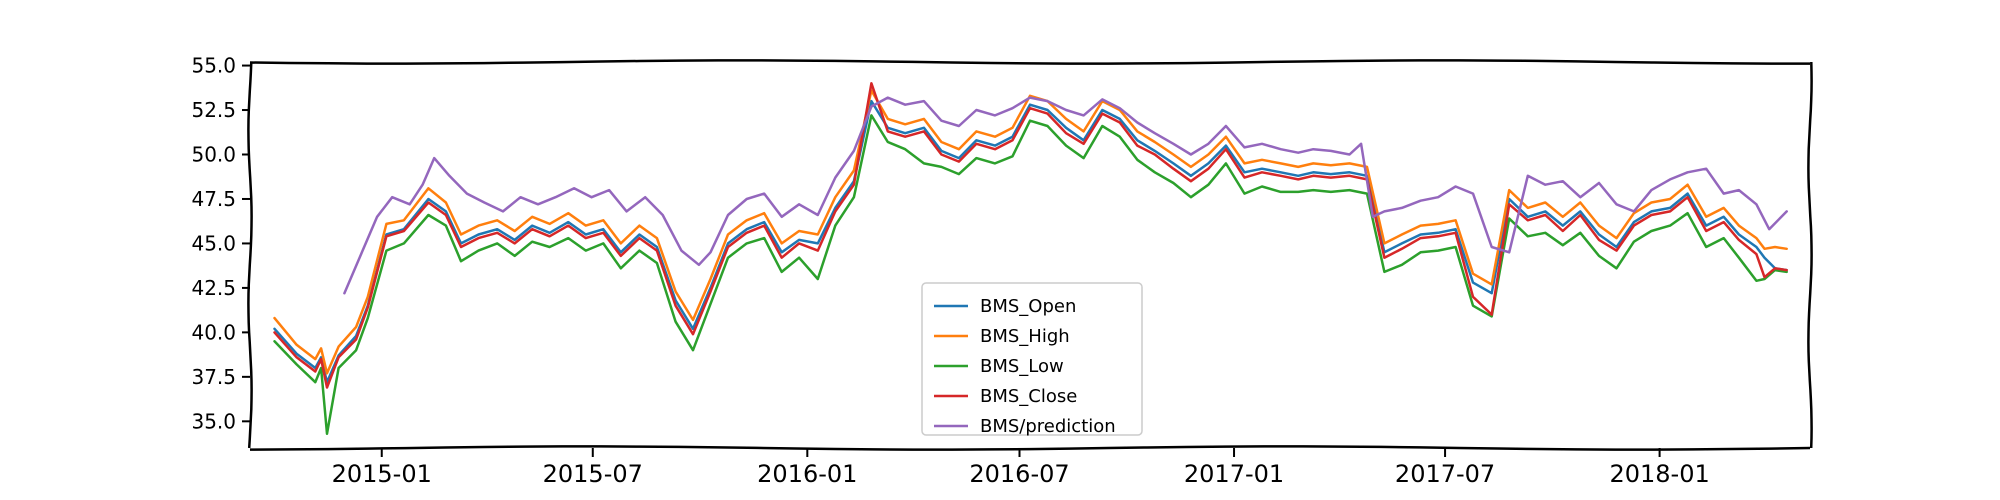 The height and width of the screenshot is (500, 2000). Describe the element at coordinates (250, 255) in the screenshot. I see `plot-frame-left` at that location.